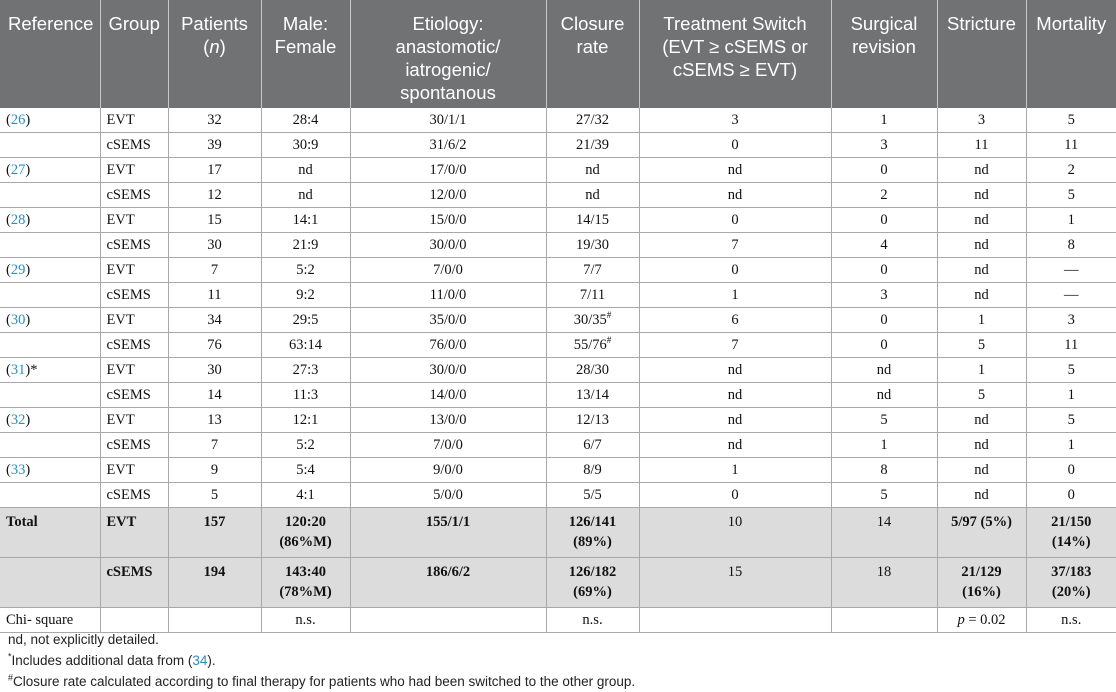 The height and width of the screenshot is (692, 1116). Describe the element at coordinates (215, 120) in the screenshot. I see `patients-cell: 32` at that location.